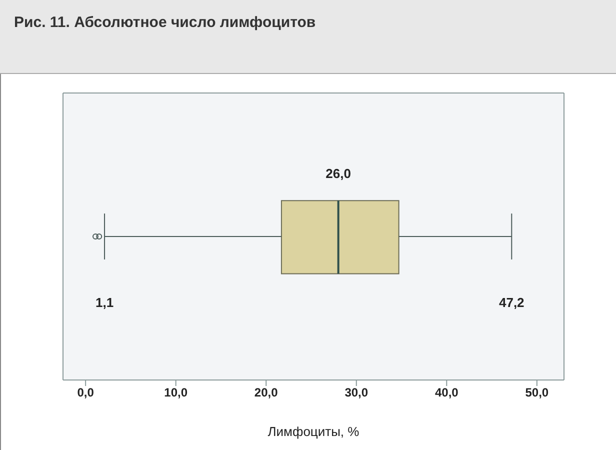 Image resolution: width=616 pixels, height=450 pixels. I want to click on x-tick-label: 50,0, so click(537, 393).